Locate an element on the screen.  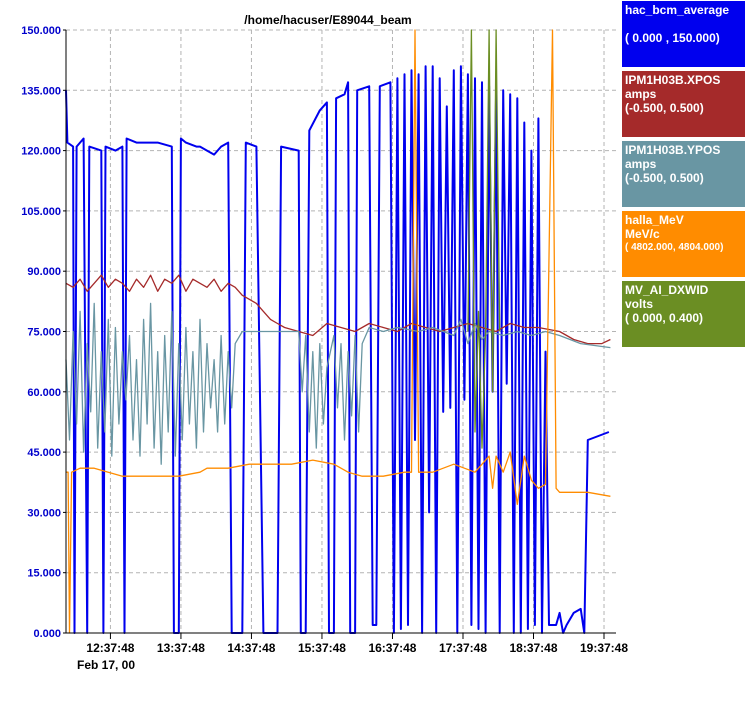
y-tick-label: 120.000 is located at coordinates (41, 152).